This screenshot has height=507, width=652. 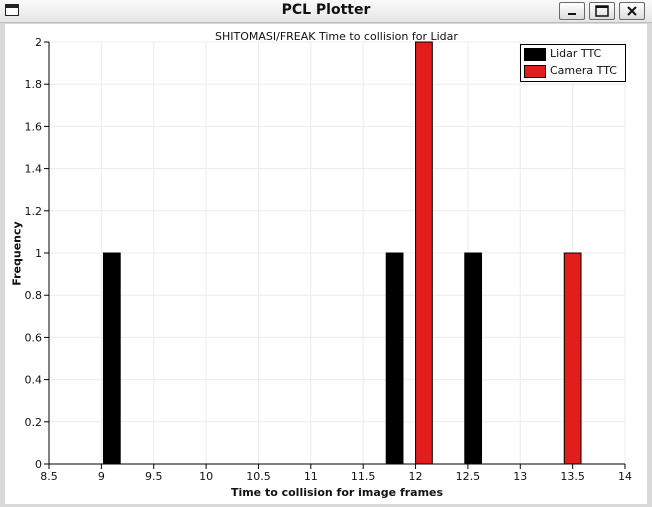 I want to click on close-icon, so click(x=632, y=11).